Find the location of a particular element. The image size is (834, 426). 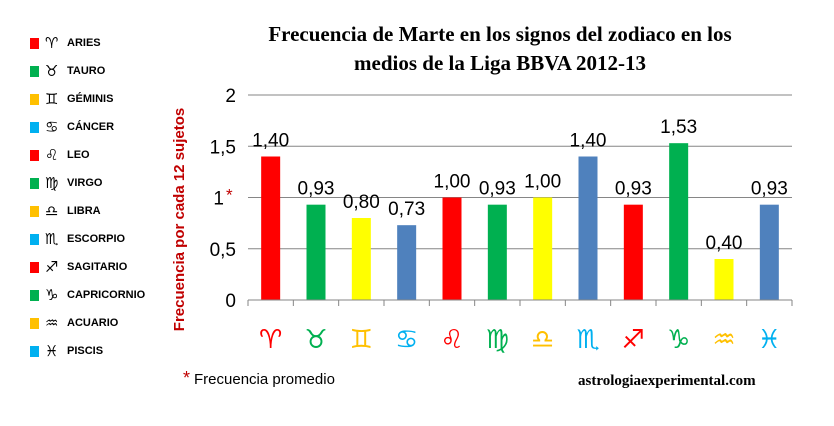

x-tick-label: ♓ is located at coordinates (769, 340).